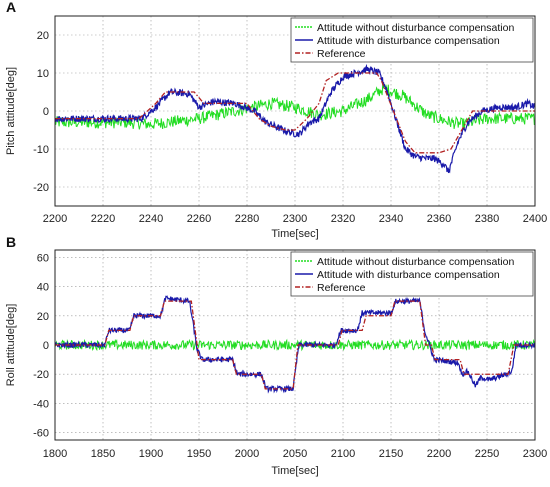  What do you see at coordinates (343, 454) in the screenshot?
I see `x-tick-label: 2100` at bounding box center [343, 454].